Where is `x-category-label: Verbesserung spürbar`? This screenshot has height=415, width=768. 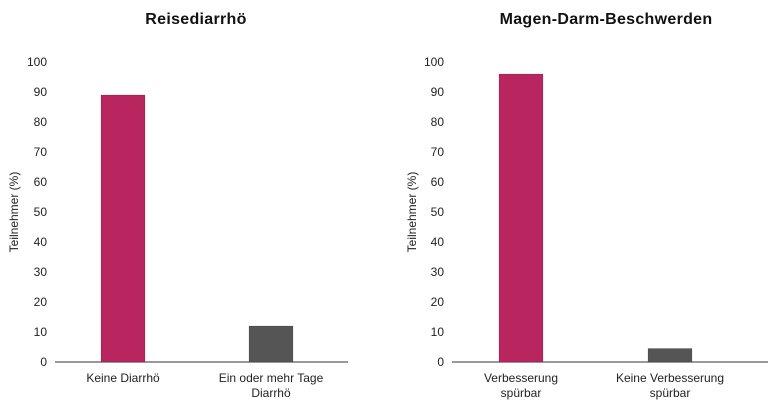 x-category-label: Verbesserung spürbar is located at coordinates (521, 385).